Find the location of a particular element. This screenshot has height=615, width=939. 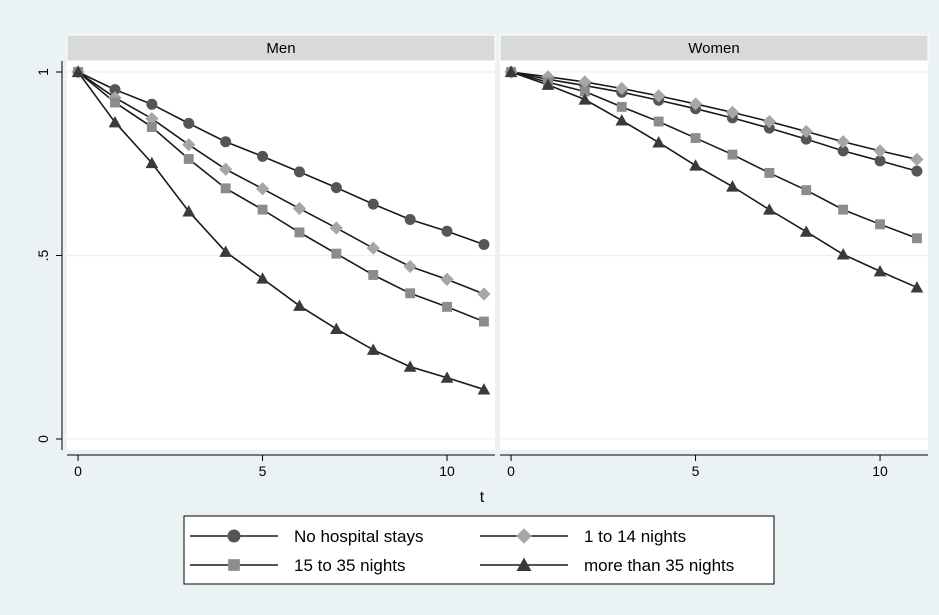

y-axis: 0.51 is located at coordinates (49, 255).